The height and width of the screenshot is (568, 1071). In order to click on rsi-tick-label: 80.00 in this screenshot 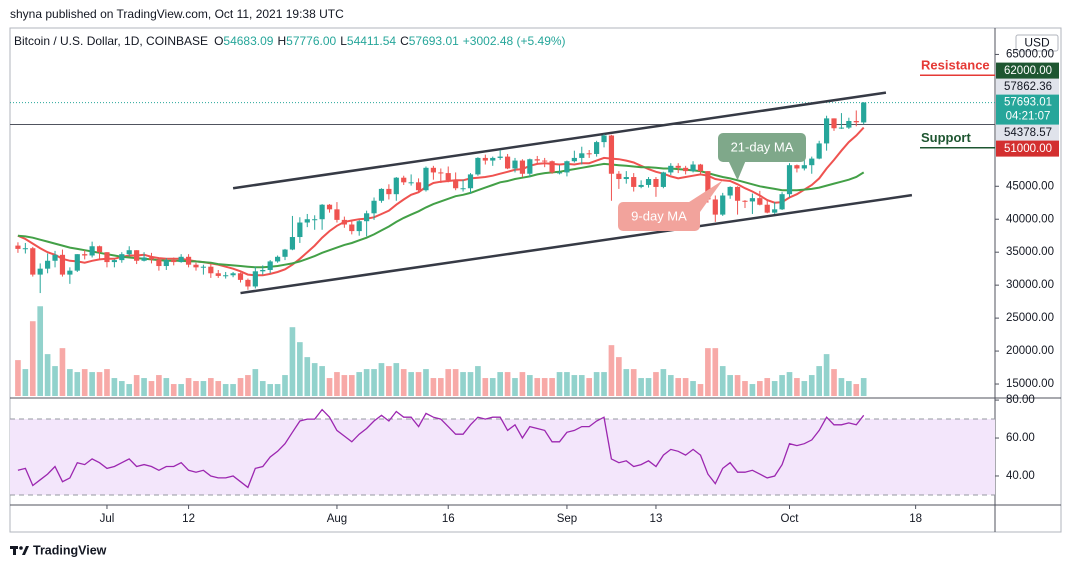, I will do `click(1020, 400)`.